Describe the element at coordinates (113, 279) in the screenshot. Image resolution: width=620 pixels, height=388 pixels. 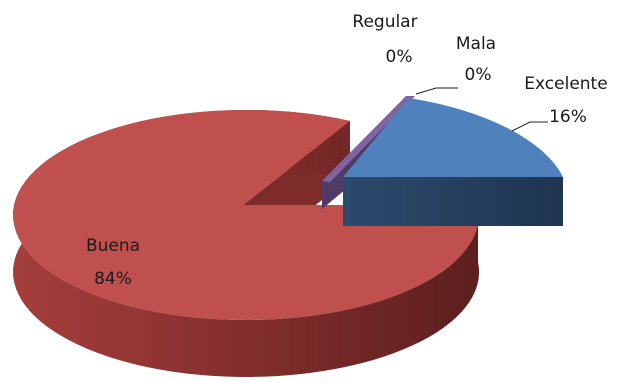
I see `label-buena-percent: 84%` at that location.